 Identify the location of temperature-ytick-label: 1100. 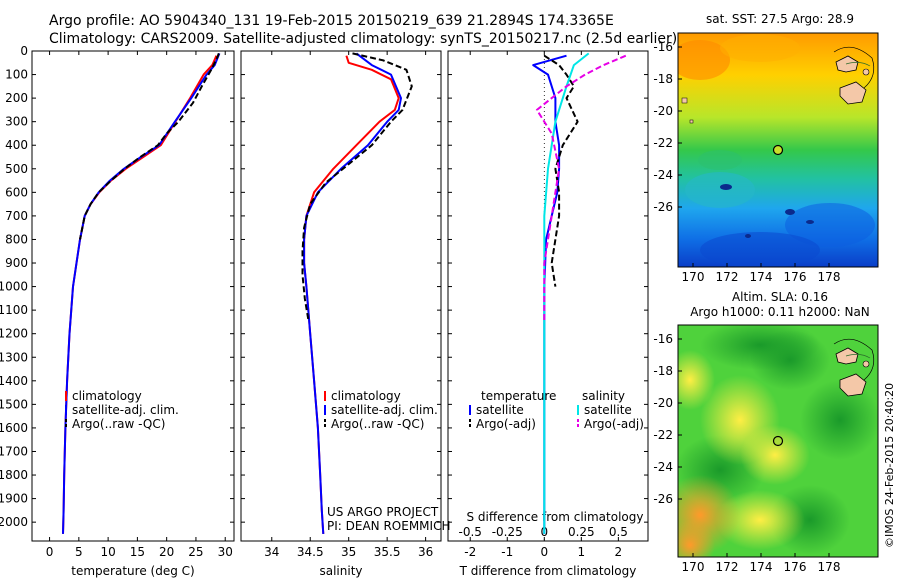
(14, 310).